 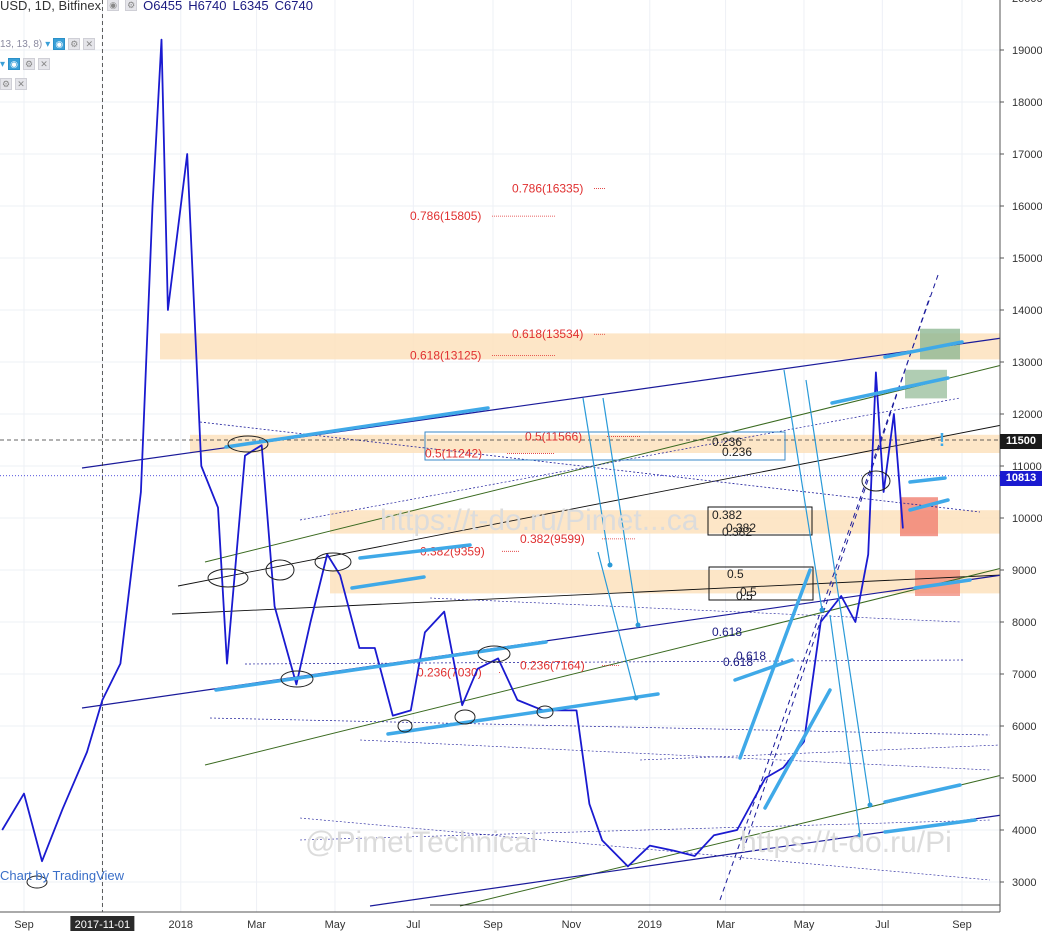 I want to click on y-axis-background, so click(x=1021, y=456).